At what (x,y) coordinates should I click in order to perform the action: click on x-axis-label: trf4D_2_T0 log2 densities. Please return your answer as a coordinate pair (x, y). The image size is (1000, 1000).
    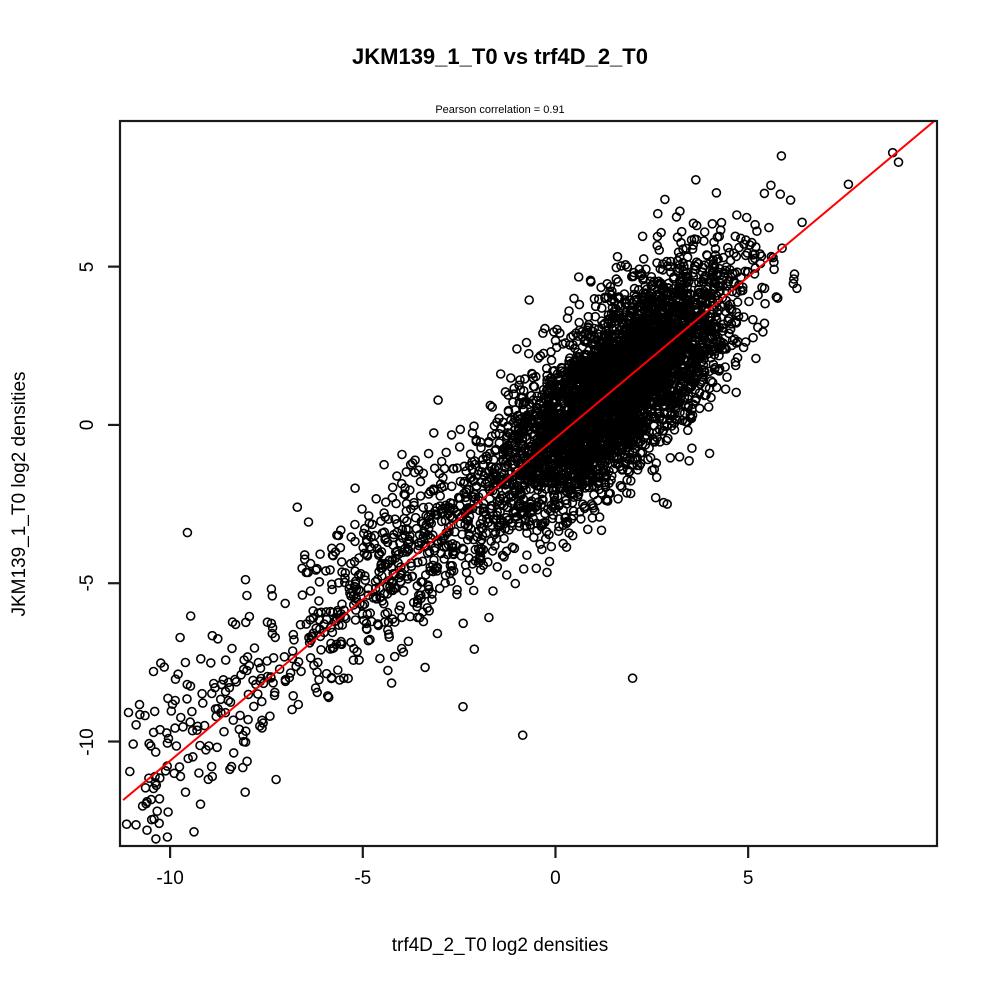
    Looking at the image, I should click on (500, 945).